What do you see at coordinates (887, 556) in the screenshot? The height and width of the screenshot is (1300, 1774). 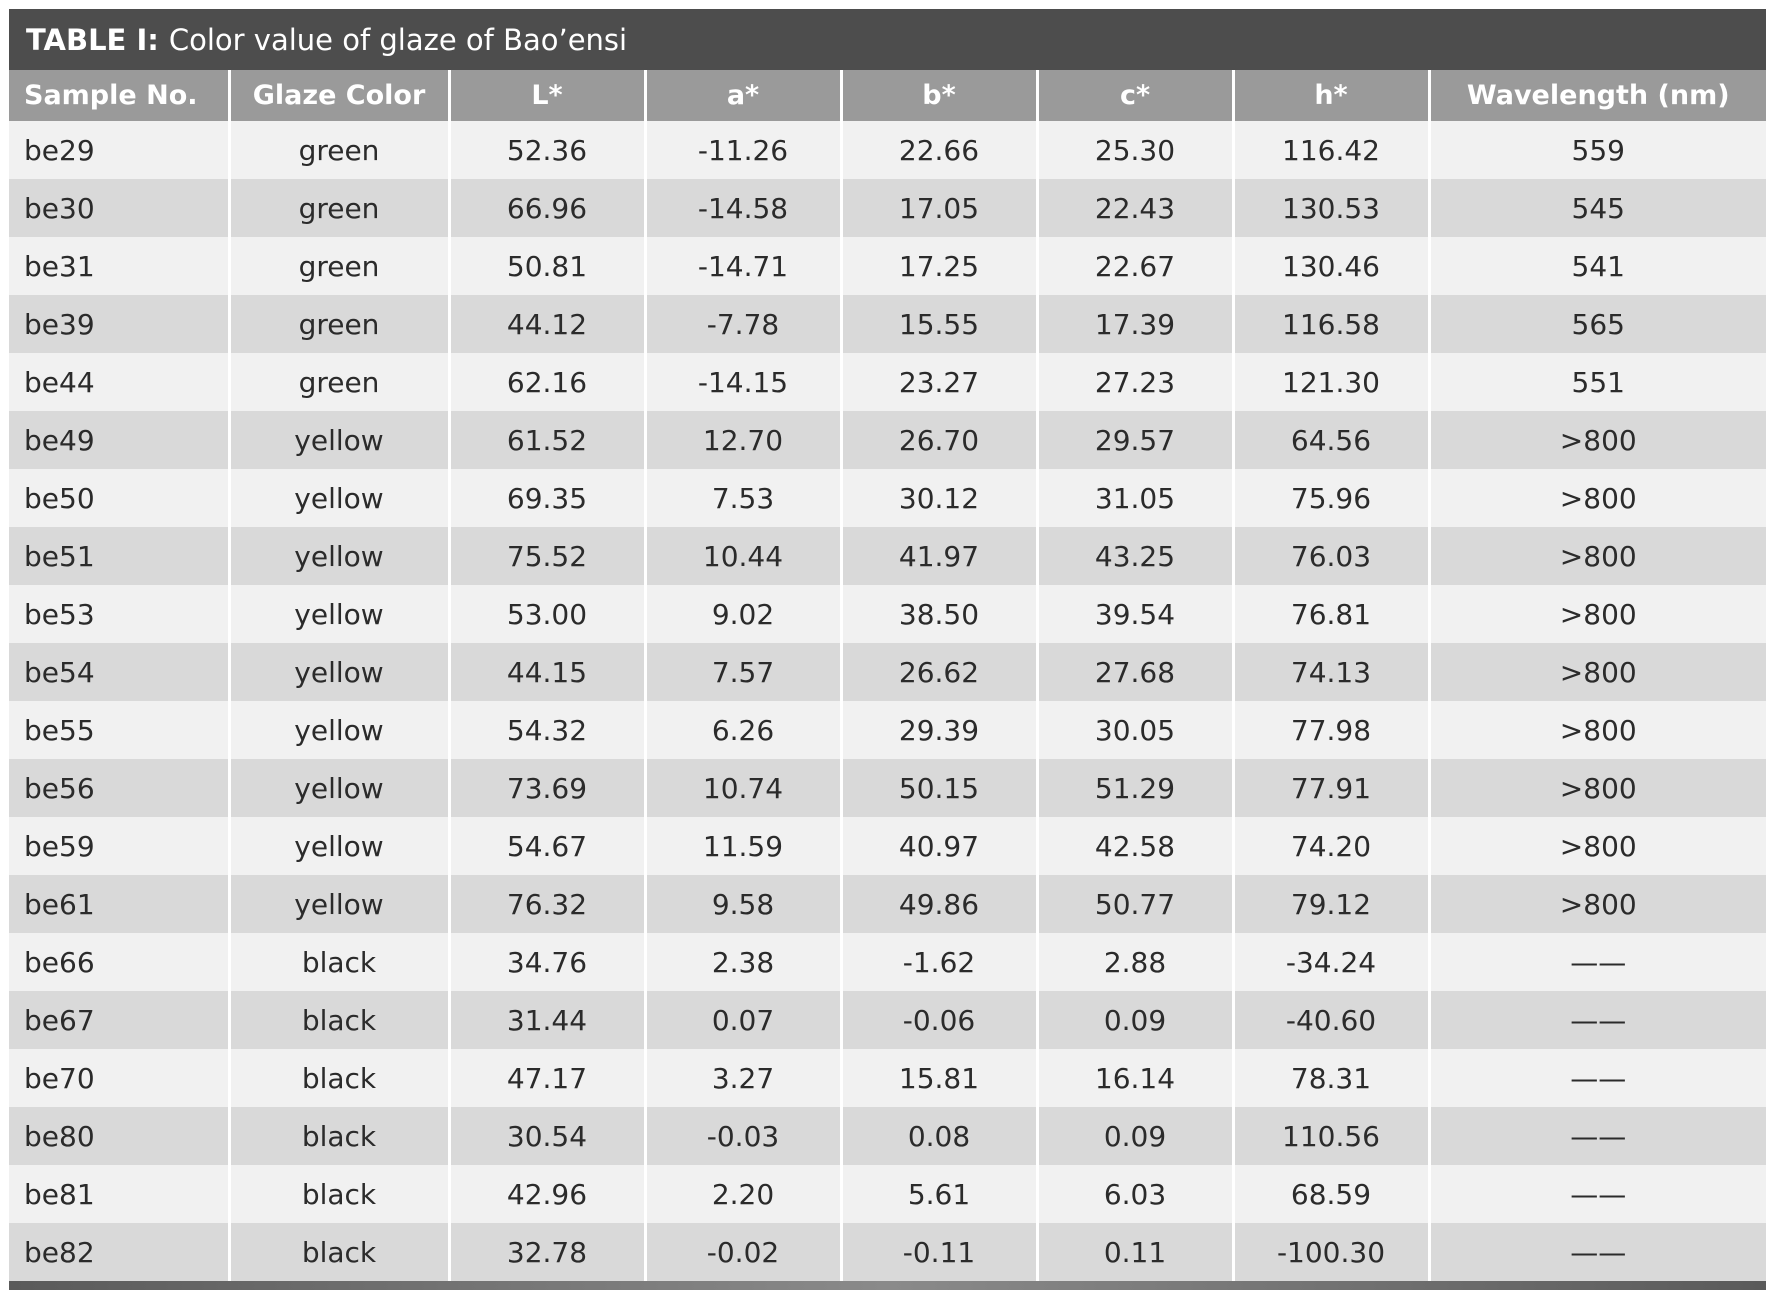 I see `table-row: be51 yellow 75.52 10.44 41.97 43.25 76.03 >800` at bounding box center [887, 556].